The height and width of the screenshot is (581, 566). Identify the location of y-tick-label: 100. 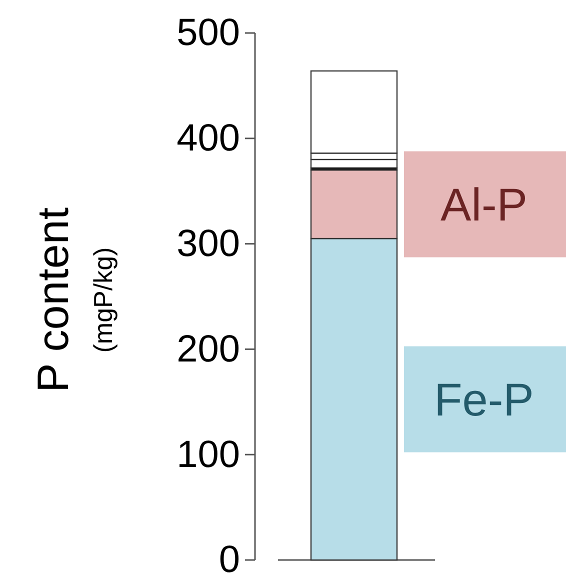
(208, 455).